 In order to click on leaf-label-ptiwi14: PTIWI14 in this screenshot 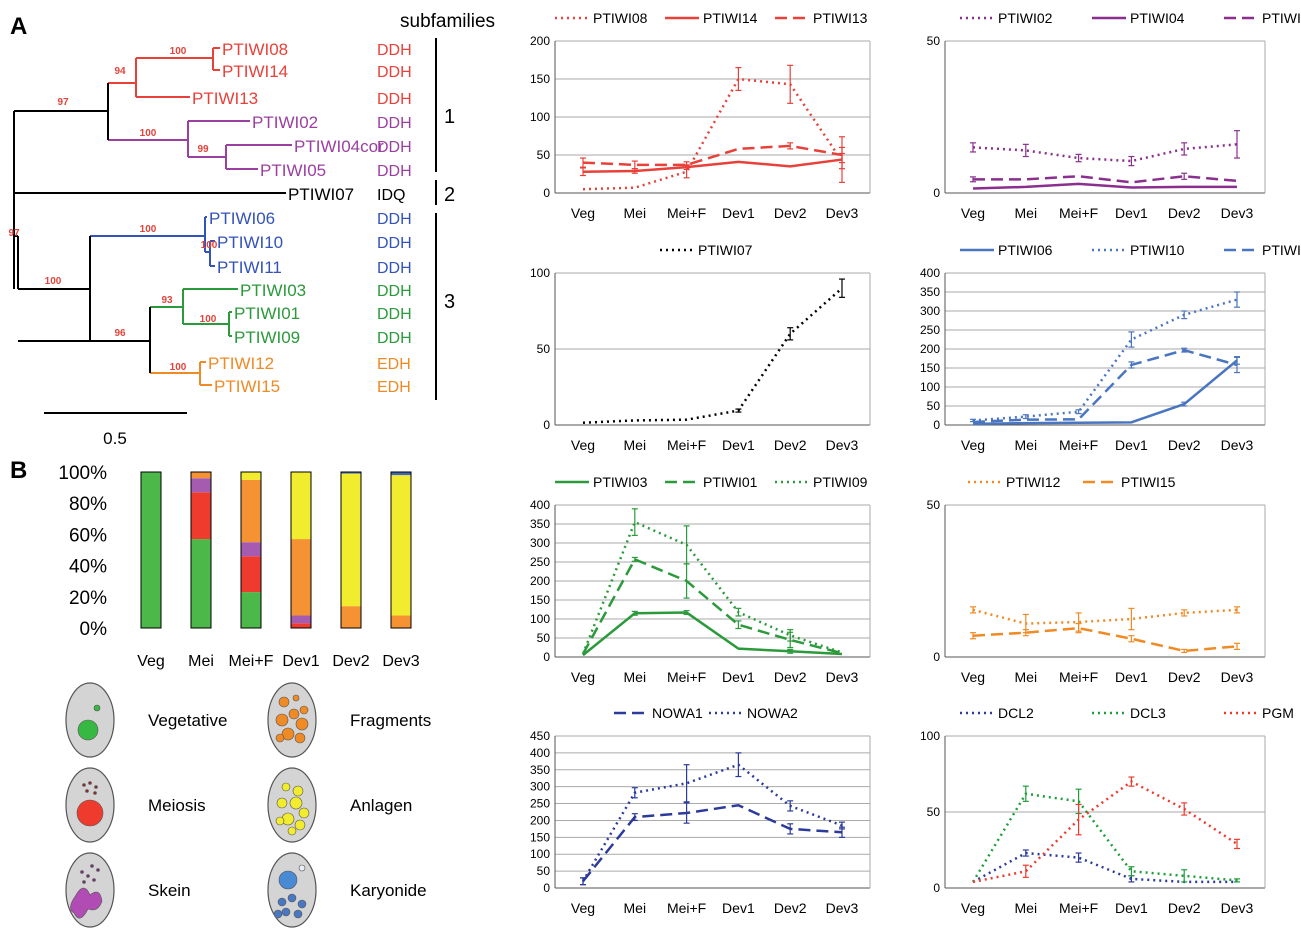, I will do `click(255, 71)`.